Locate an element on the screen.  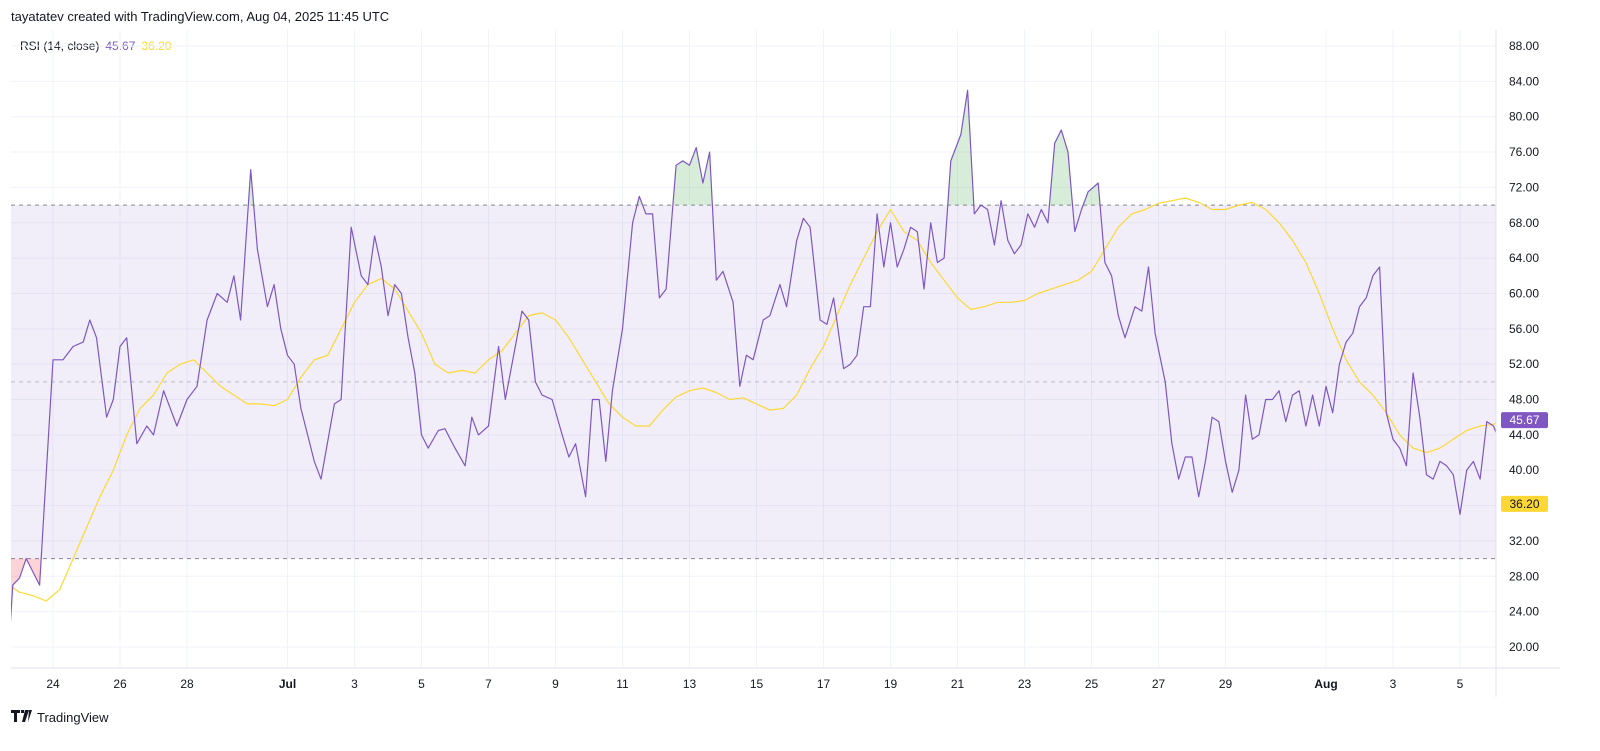
y-tick-label: 60.00 is located at coordinates (1524, 293).